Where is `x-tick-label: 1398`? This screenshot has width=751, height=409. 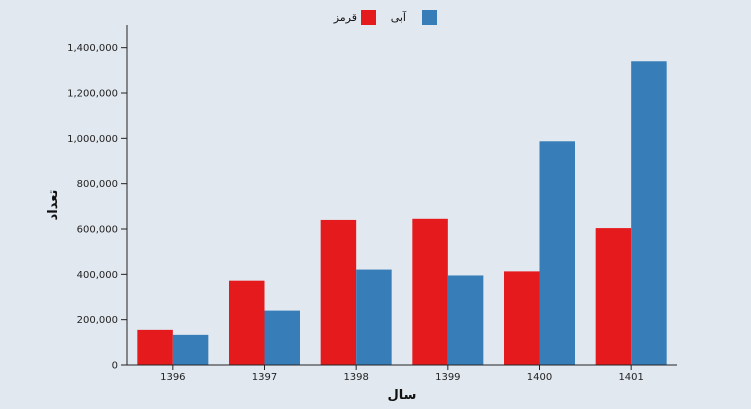
x-tick-label: 1398 is located at coordinates (355, 377).